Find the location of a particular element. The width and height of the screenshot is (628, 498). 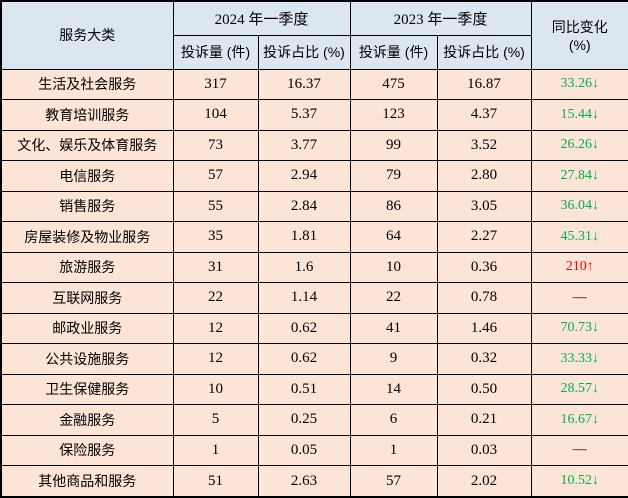

volume-2024-cell: 73 is located at coordinates (215, 145).